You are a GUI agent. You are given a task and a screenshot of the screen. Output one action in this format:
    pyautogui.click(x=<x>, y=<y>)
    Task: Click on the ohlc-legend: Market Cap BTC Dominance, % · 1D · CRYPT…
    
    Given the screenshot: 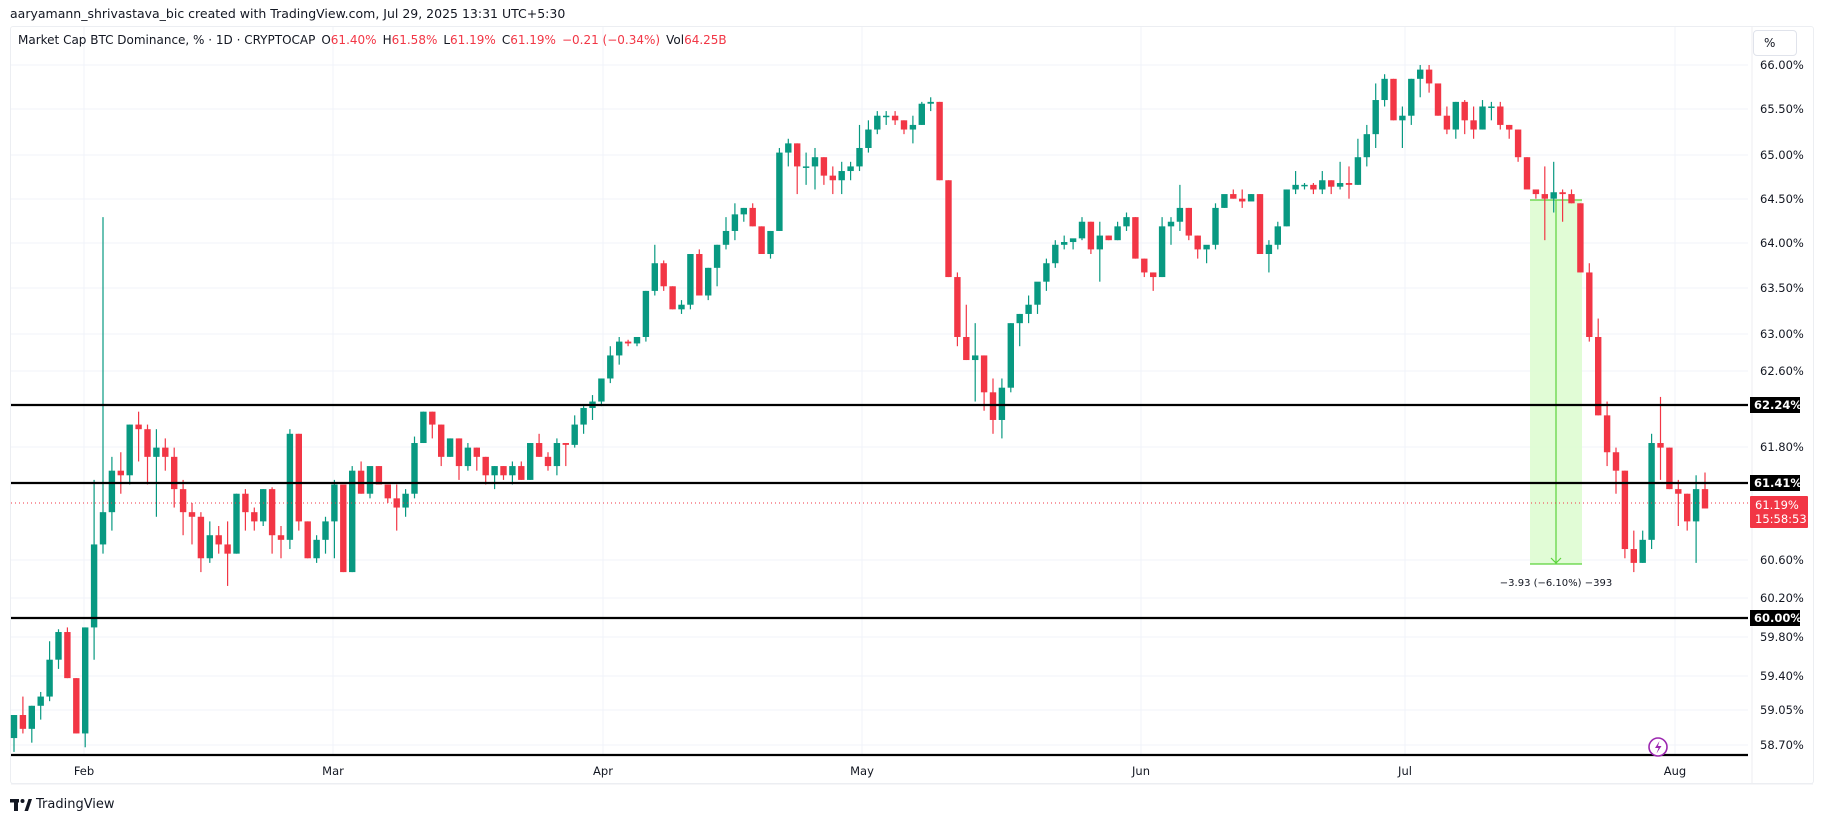 What is the action you would take?
    pyautogui.click(x=372, y=40)
    